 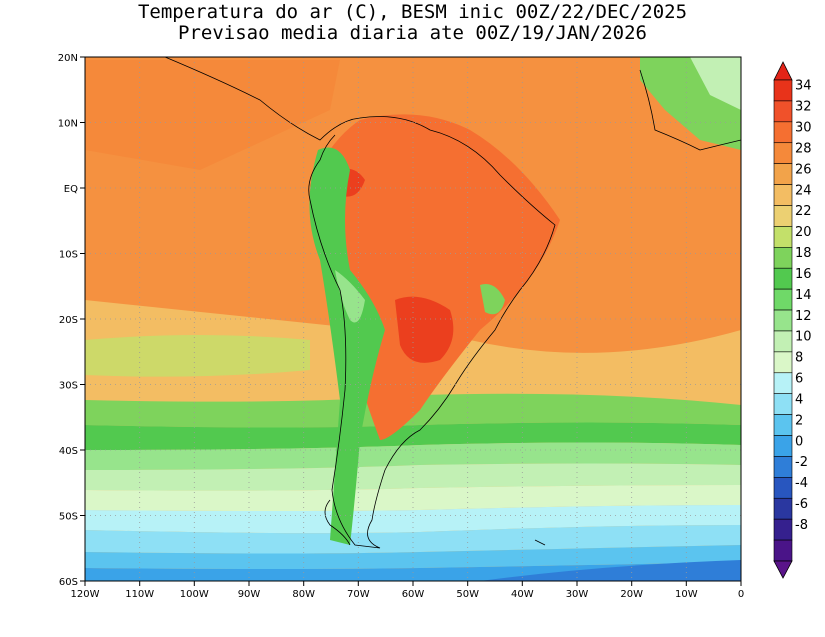 I want to click on lon-label-120w: 120W, so click(x=85, y=594).